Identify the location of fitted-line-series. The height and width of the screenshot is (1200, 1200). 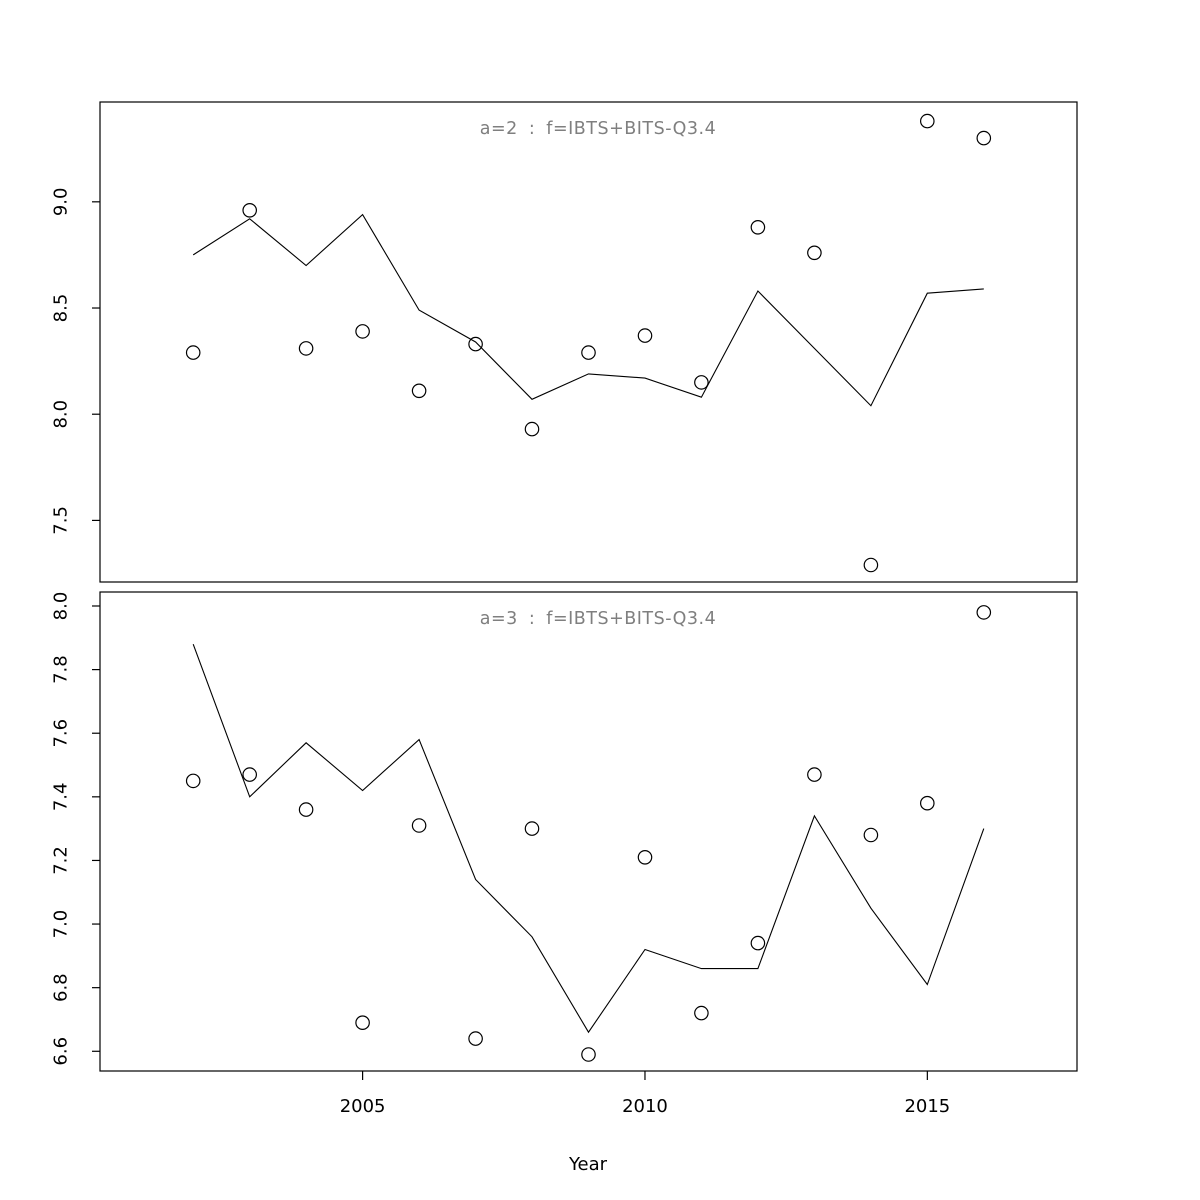
(588, 310).